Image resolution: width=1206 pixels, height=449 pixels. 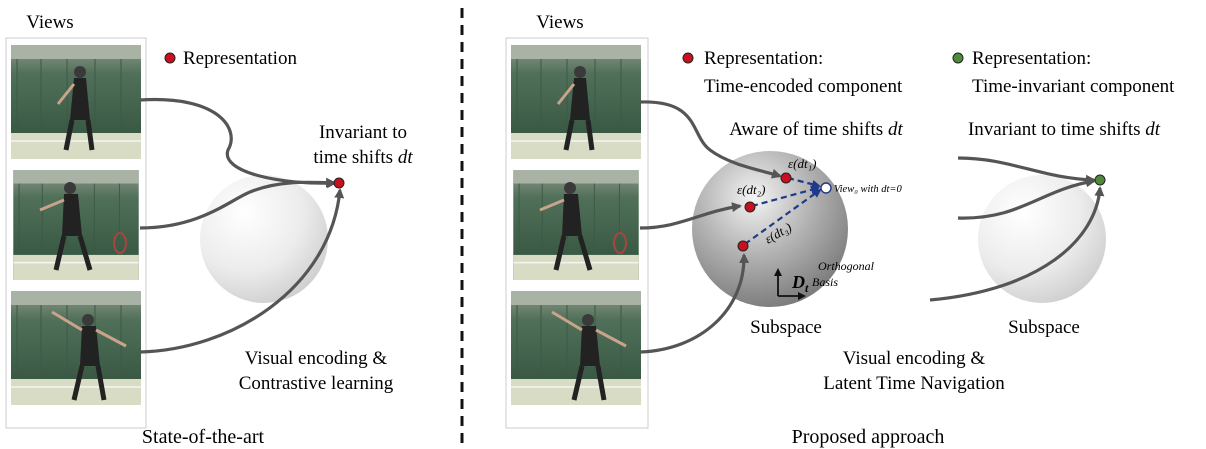 What do you see at coordinates (790, 284) in the screenshot?
I see `orthogonal-basis-icon` at bounding box center [790, 284].